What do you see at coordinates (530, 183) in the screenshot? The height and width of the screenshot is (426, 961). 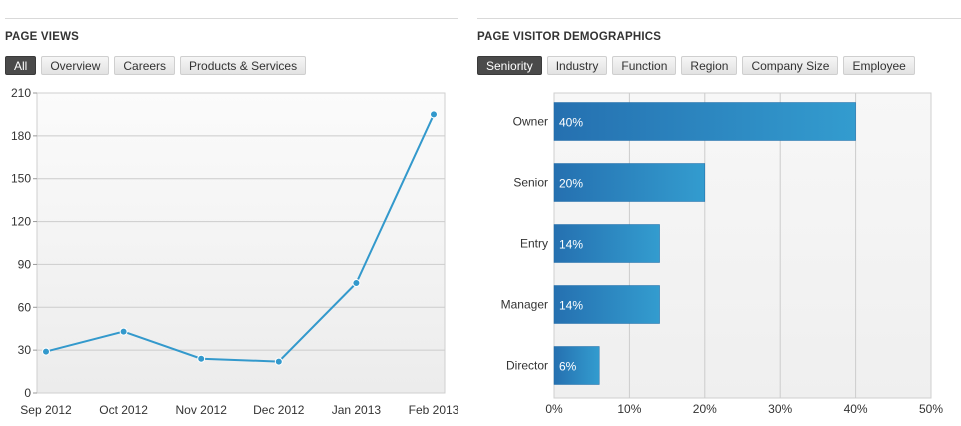 I see `category-label: Senior` at bounding box center [530, 183].